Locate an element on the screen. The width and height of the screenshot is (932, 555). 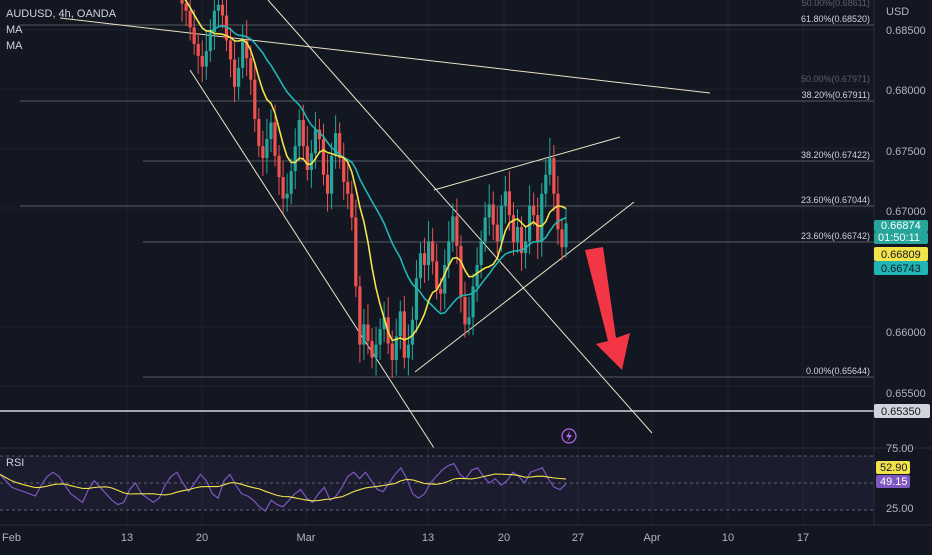
time-tick-label: Mar is located at coordinates (306, 538).